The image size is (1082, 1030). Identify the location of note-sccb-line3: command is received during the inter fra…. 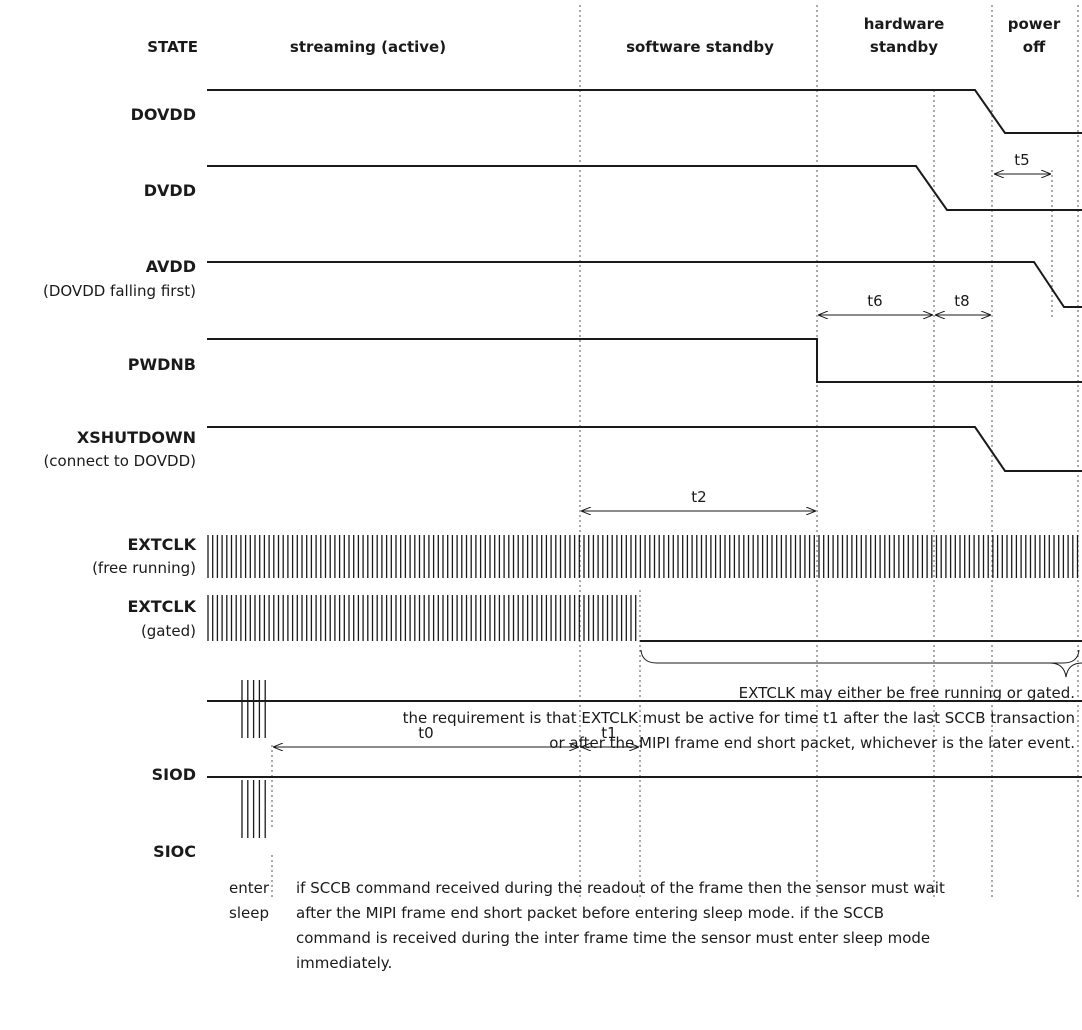
(613, 938).